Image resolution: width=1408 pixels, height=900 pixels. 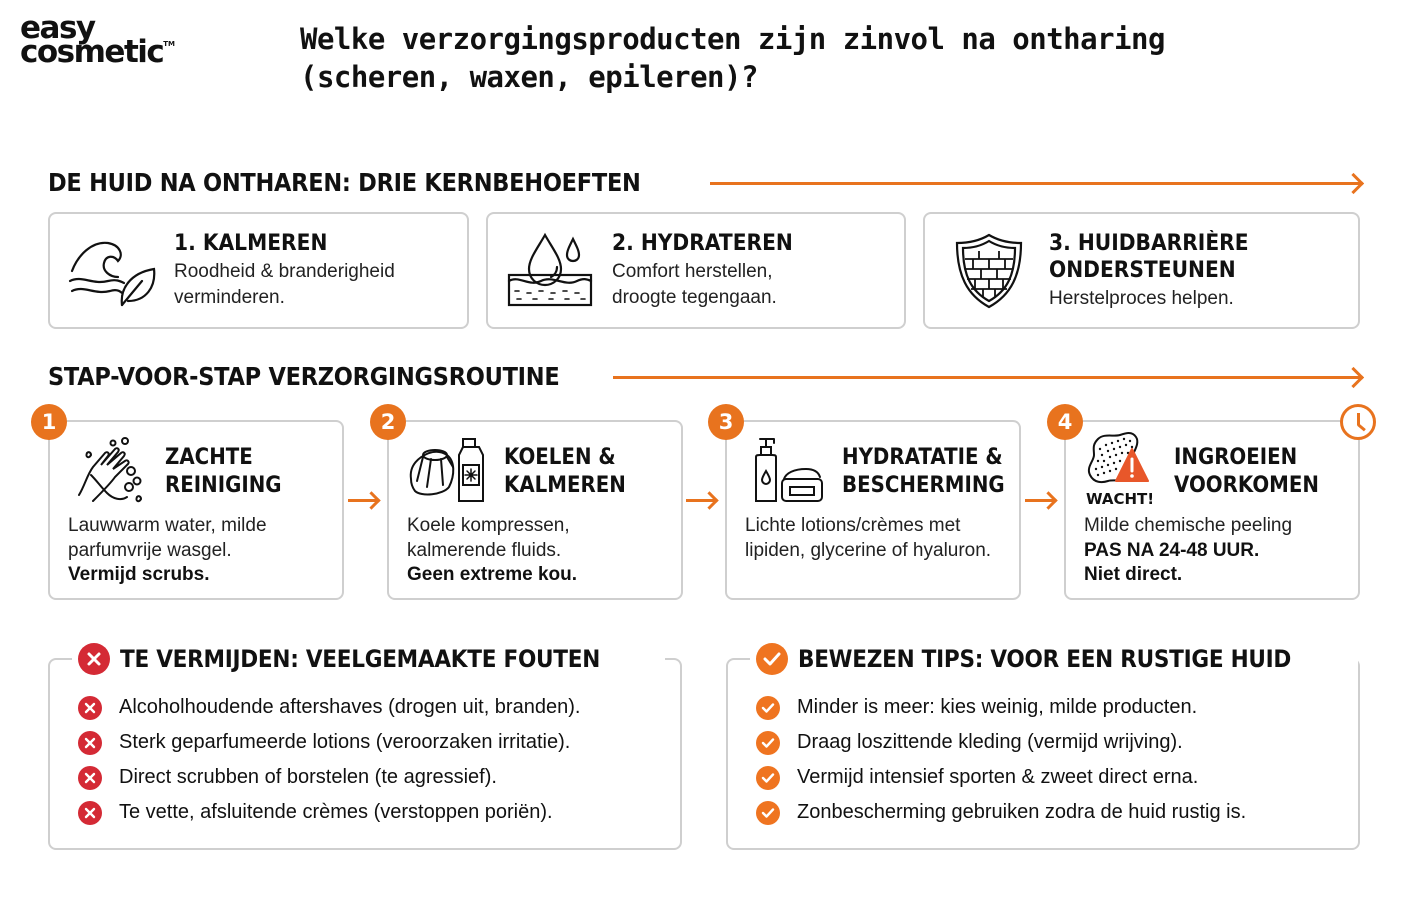 What do you see at coordinates (449, 471) in the screenshot?
I see `ice-pack-bottle-icon` at bounding box center [449, 471].